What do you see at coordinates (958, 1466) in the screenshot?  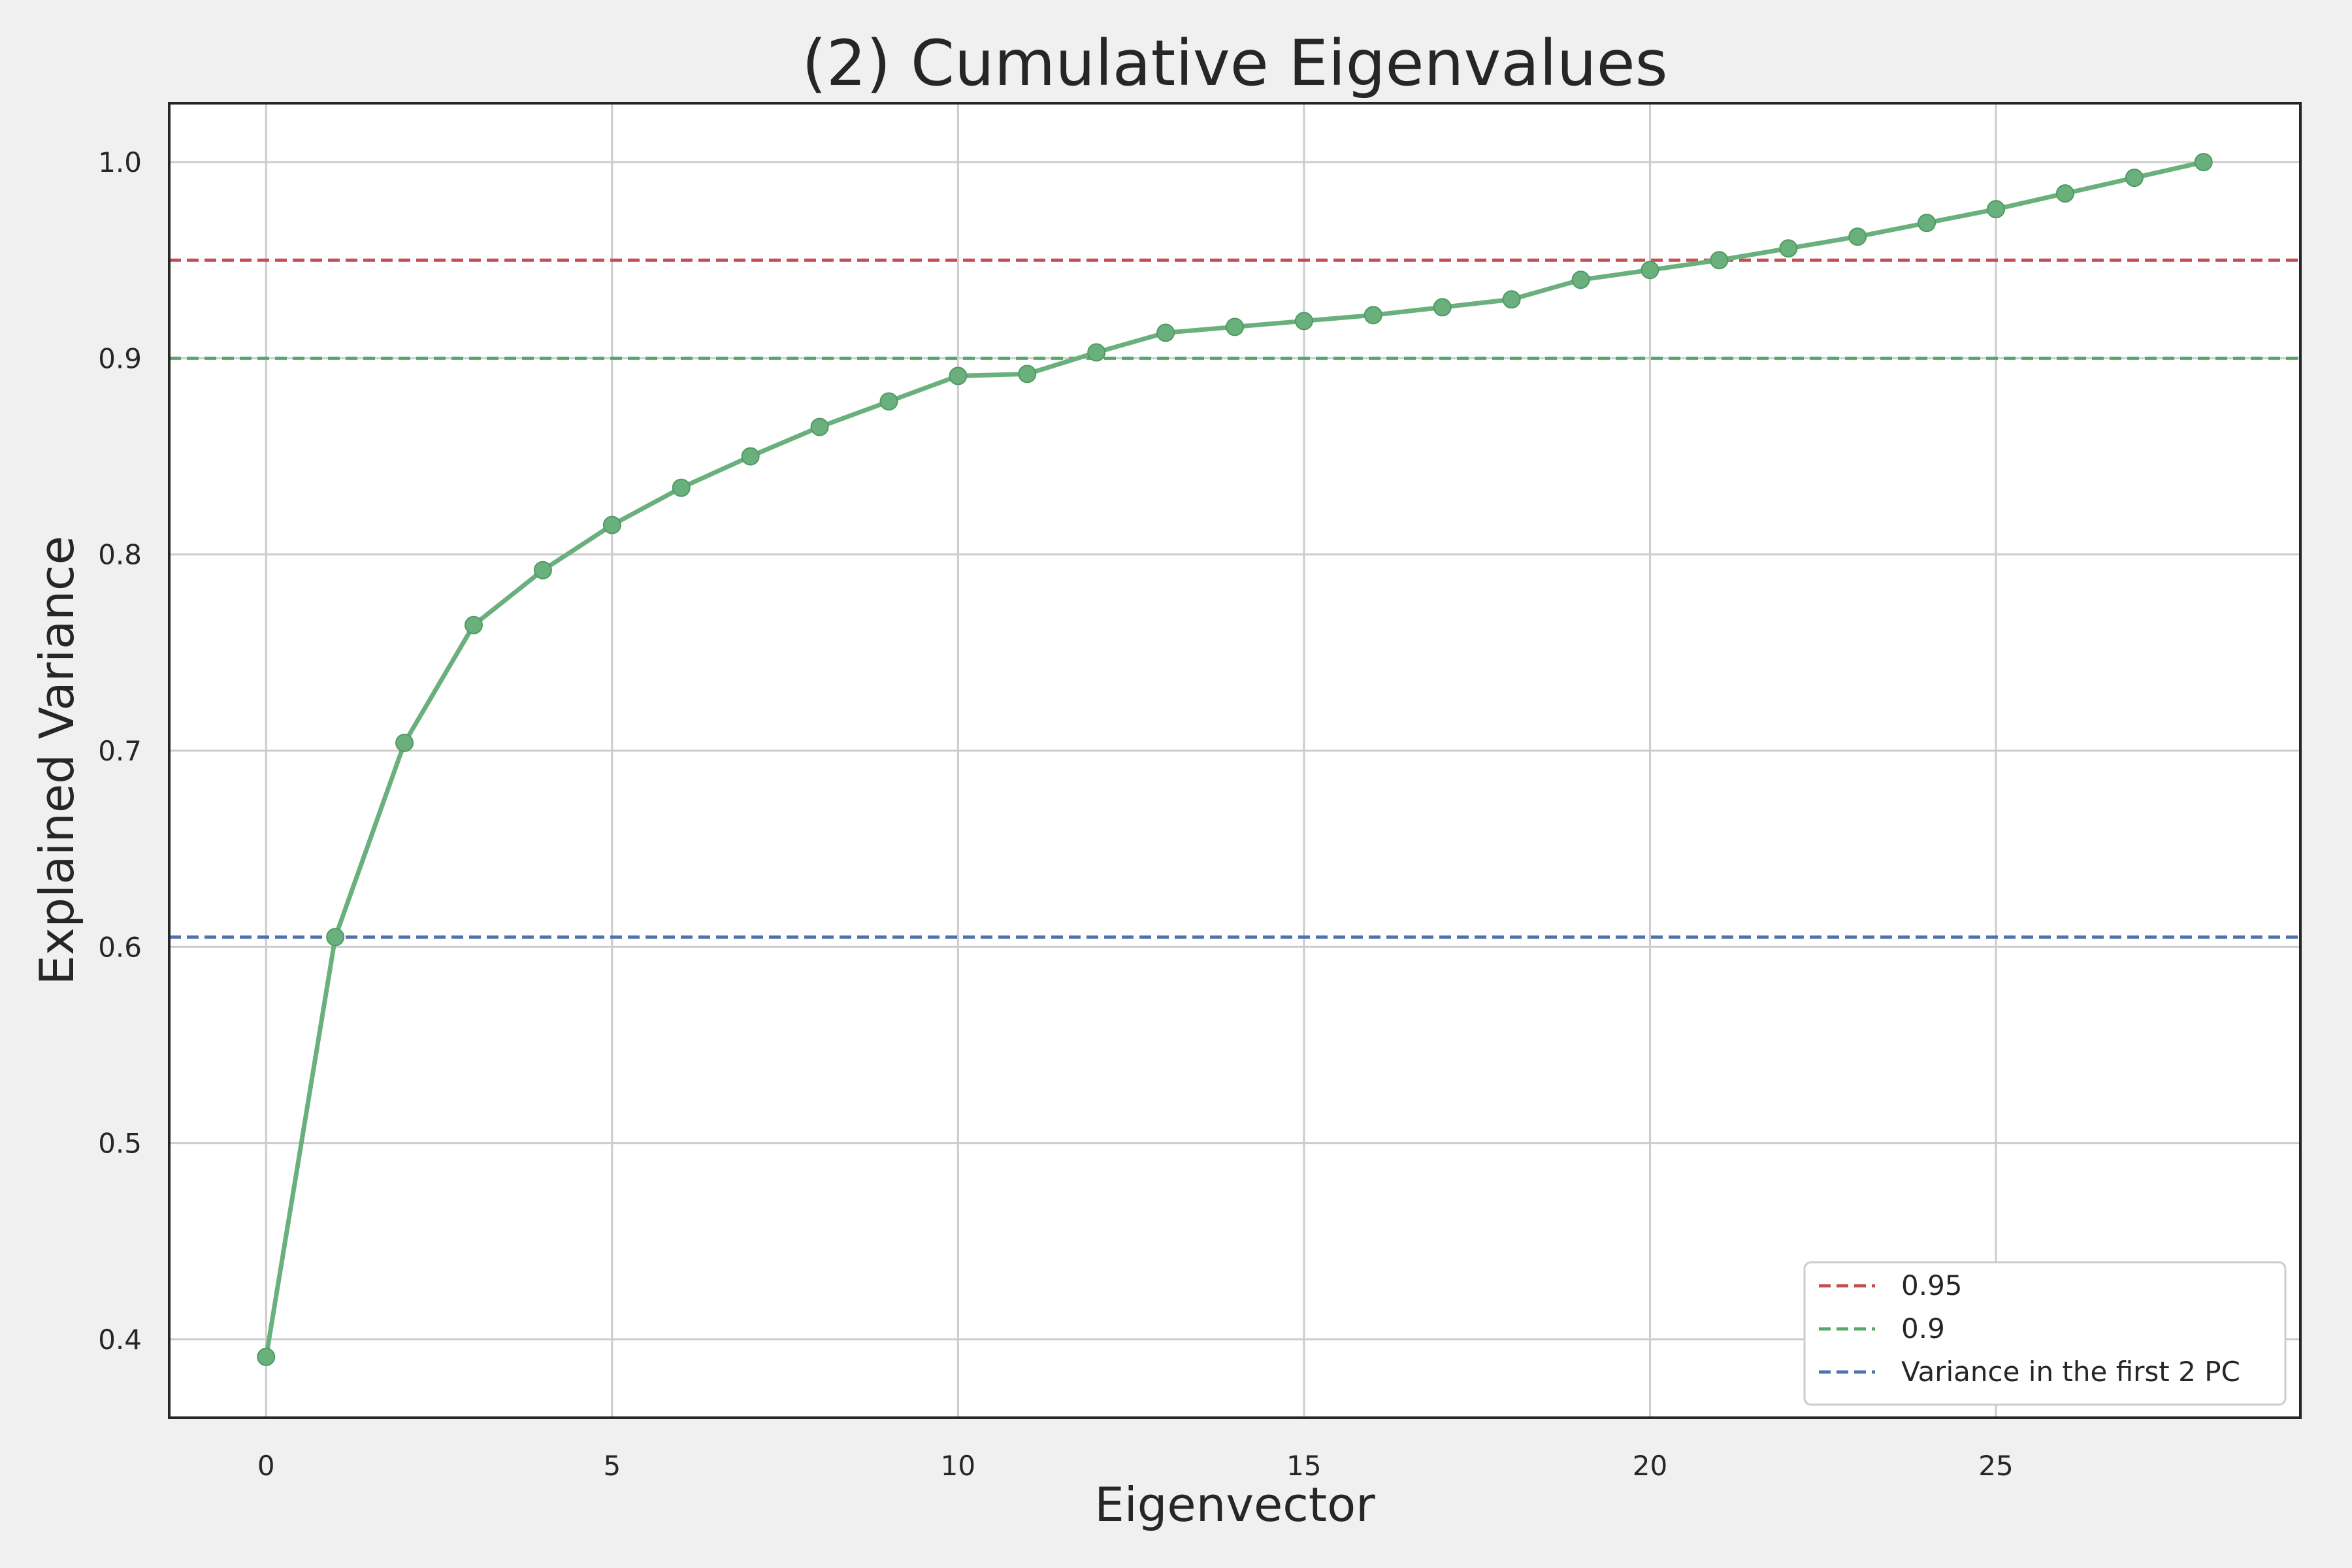 I see `x-tick-label: 10` at bounding box center [958, 1466].